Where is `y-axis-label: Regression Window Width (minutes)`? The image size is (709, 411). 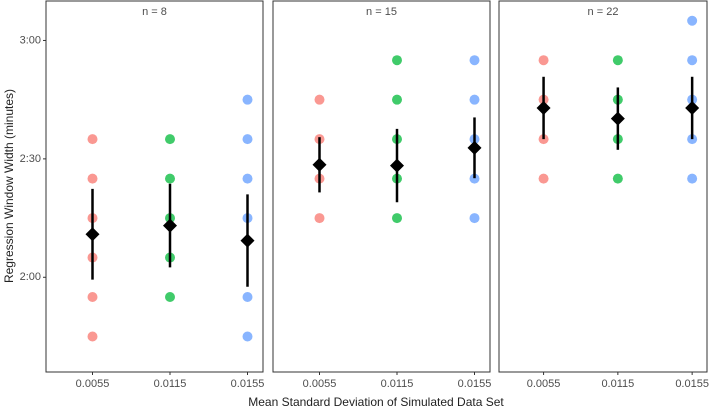 y-axis-label: Regression Window Width (minutes) is located at coordinates (9, 186).